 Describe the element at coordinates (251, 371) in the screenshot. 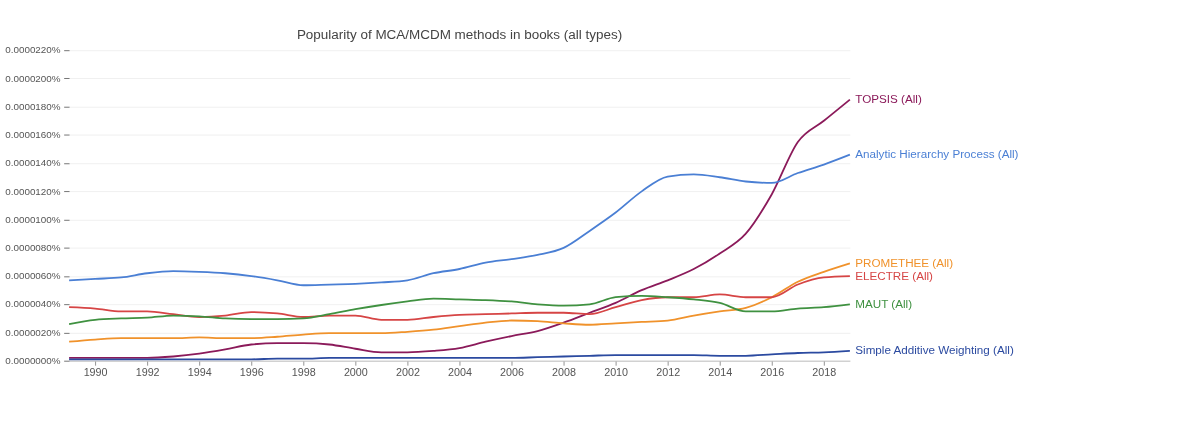

I see `x-tick-label: 1996` at that location.